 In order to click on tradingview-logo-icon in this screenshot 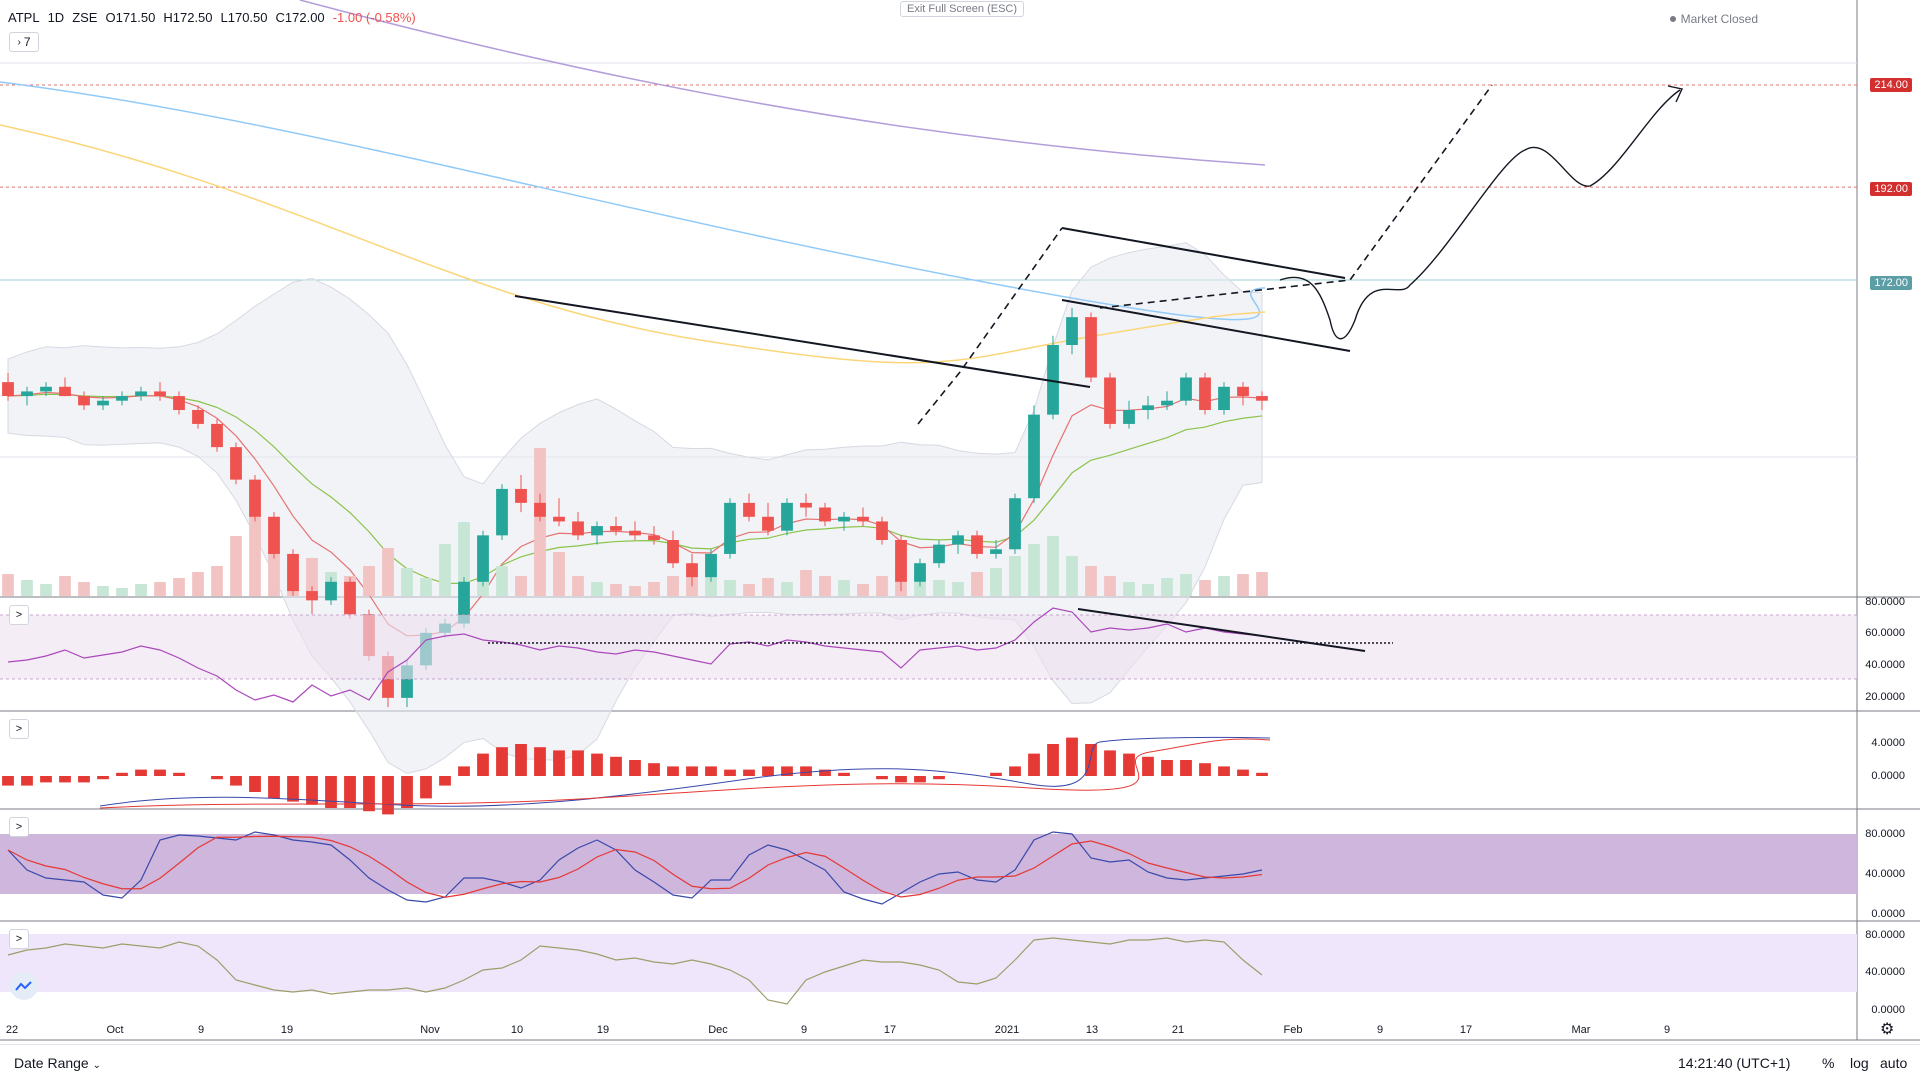, I will do `click(24, 986)`.